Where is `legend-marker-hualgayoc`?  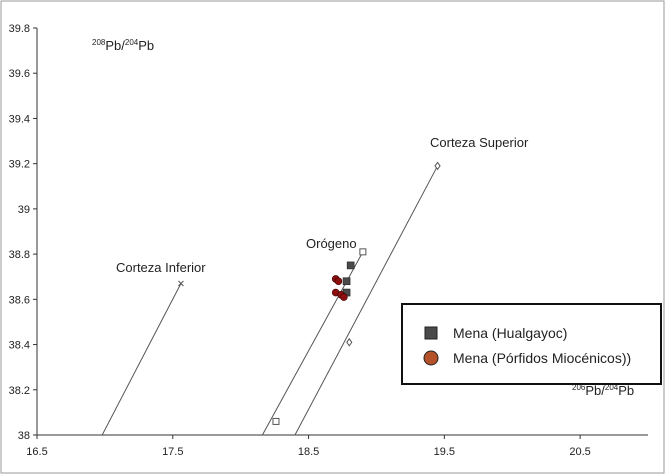
legend-marker-hualgayoc is located at coordinates (431, 333).